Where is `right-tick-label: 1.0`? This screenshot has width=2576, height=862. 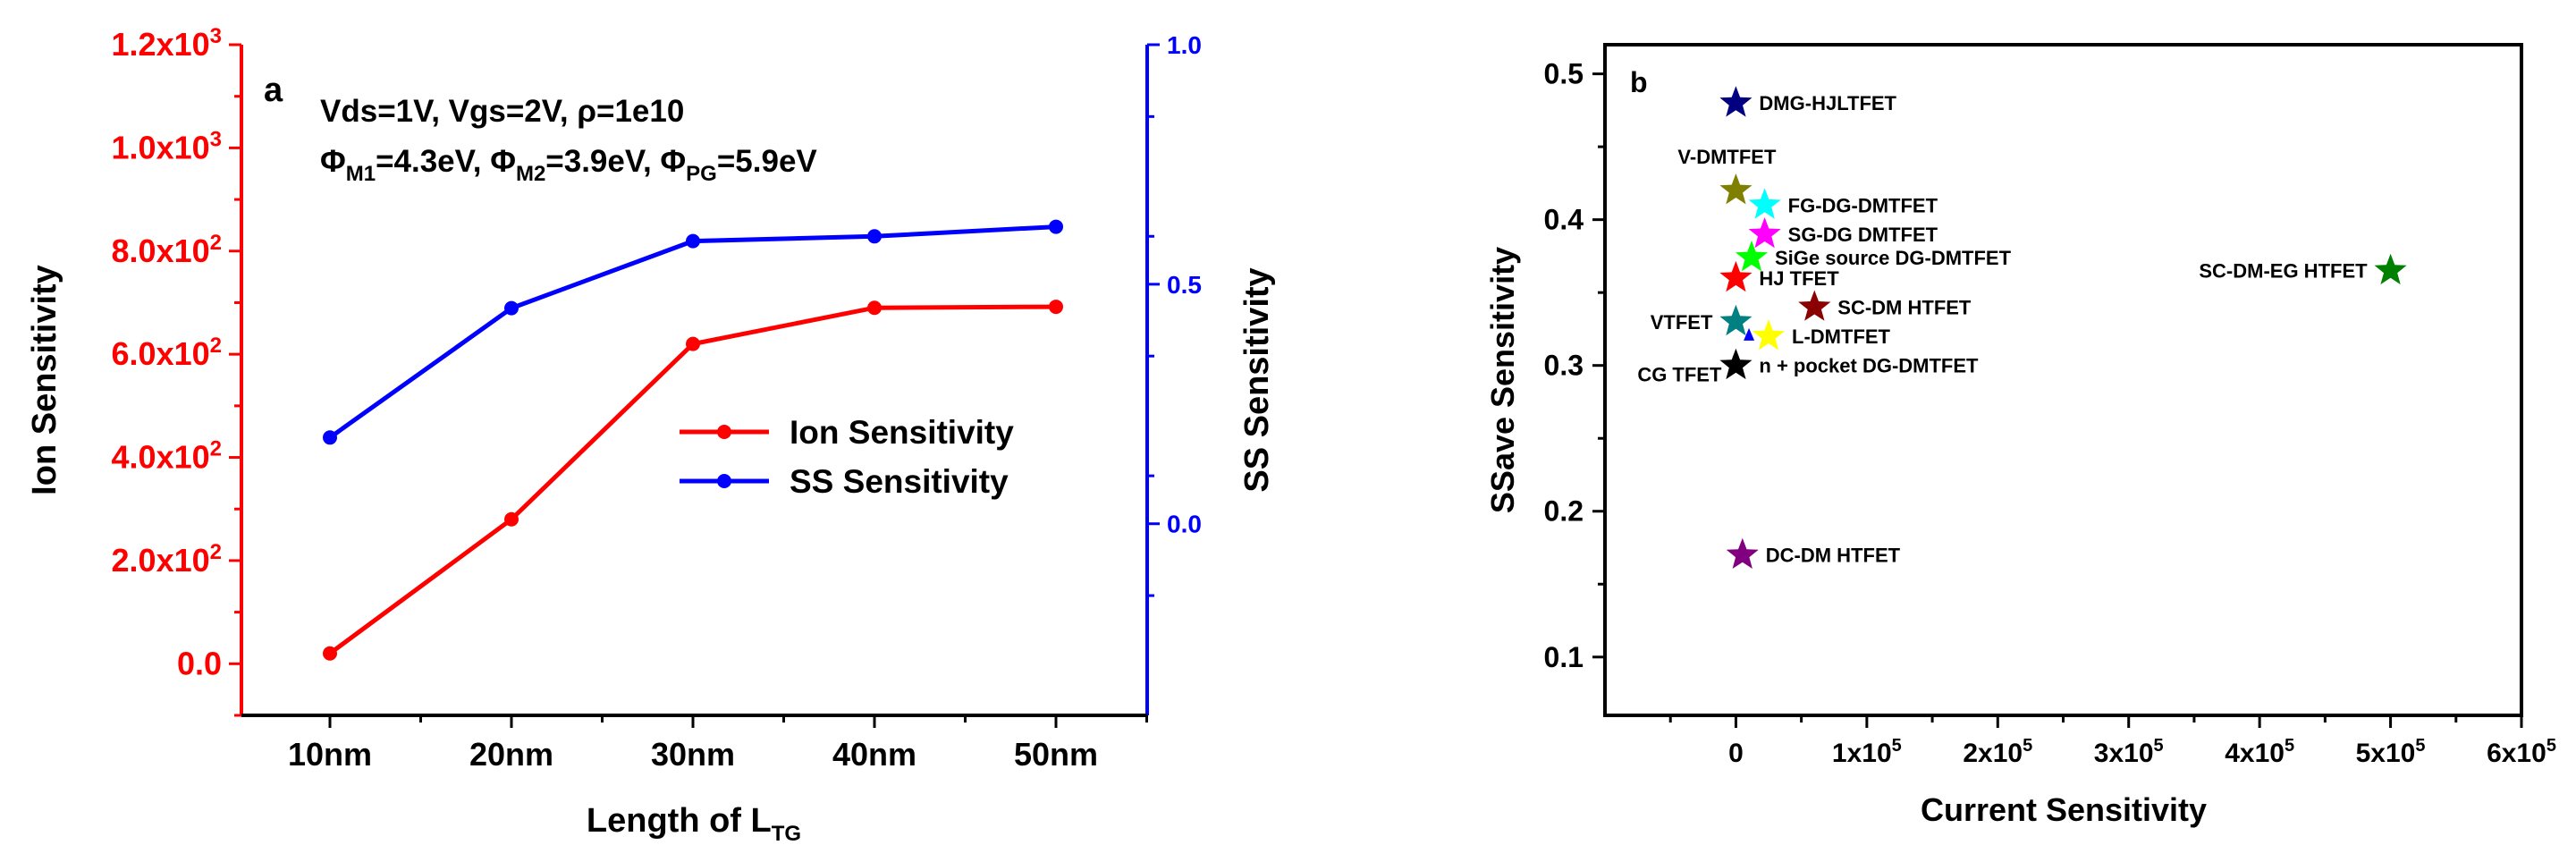 right-tick-label: 1.0 is located at coordinates (1184, 45).